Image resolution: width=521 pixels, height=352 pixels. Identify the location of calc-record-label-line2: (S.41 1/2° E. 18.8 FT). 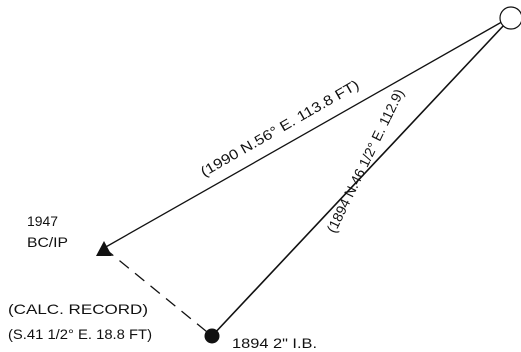
(80, 334).